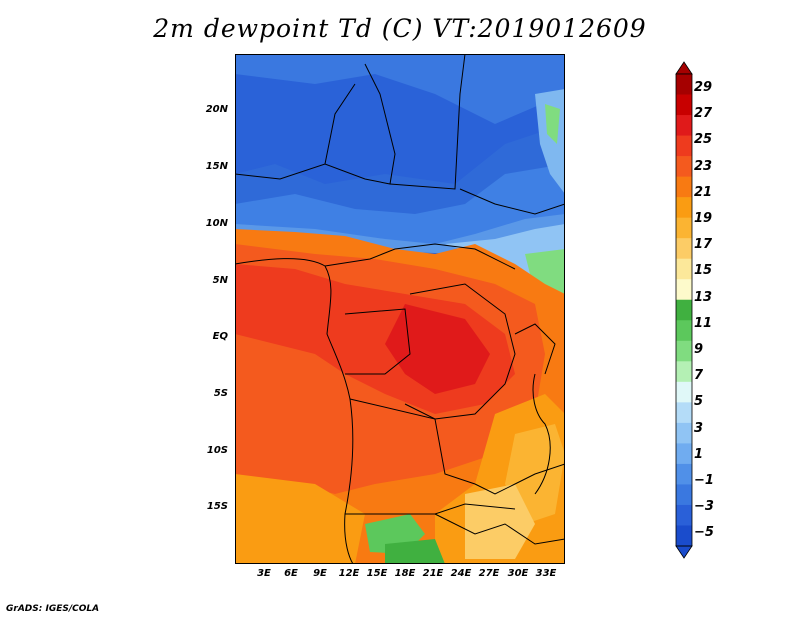 Image resolution: width=800 pixels, height=618 pixels. Describe the element at coordinates (489, 573) in the screenshot. I see `lon-tick-label: 27E` at that location.